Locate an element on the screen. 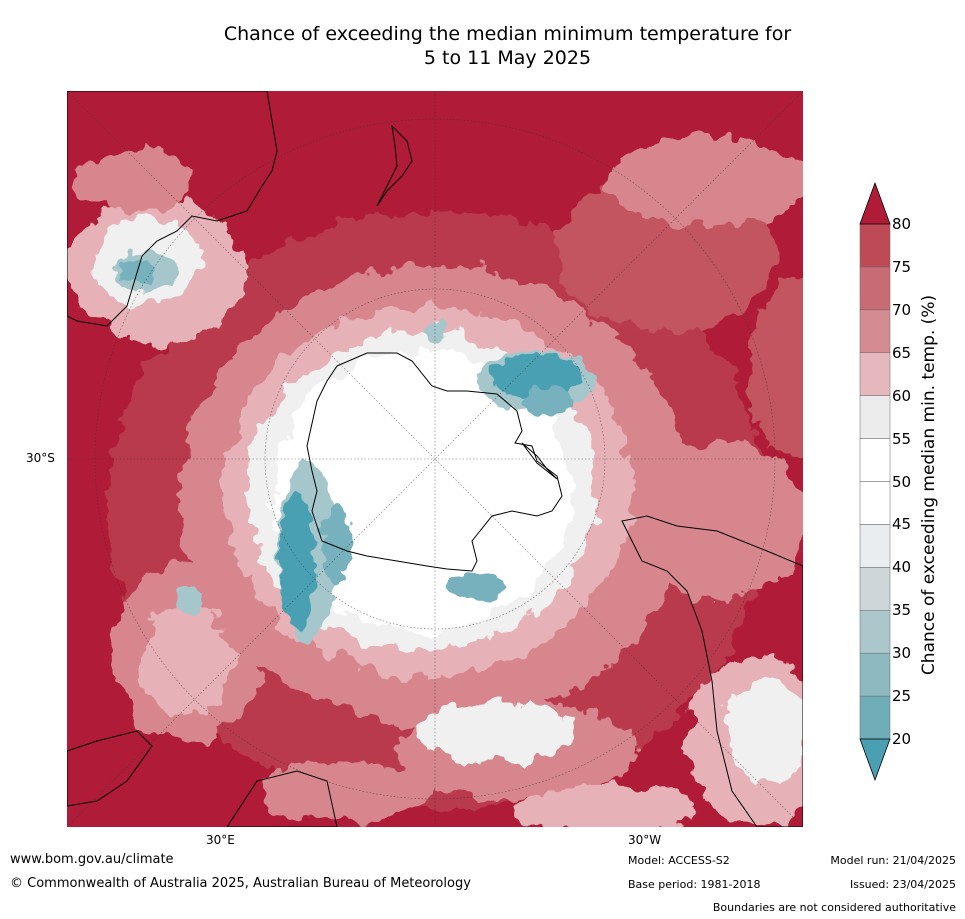  colorbar is located at coordinates (875, 481).